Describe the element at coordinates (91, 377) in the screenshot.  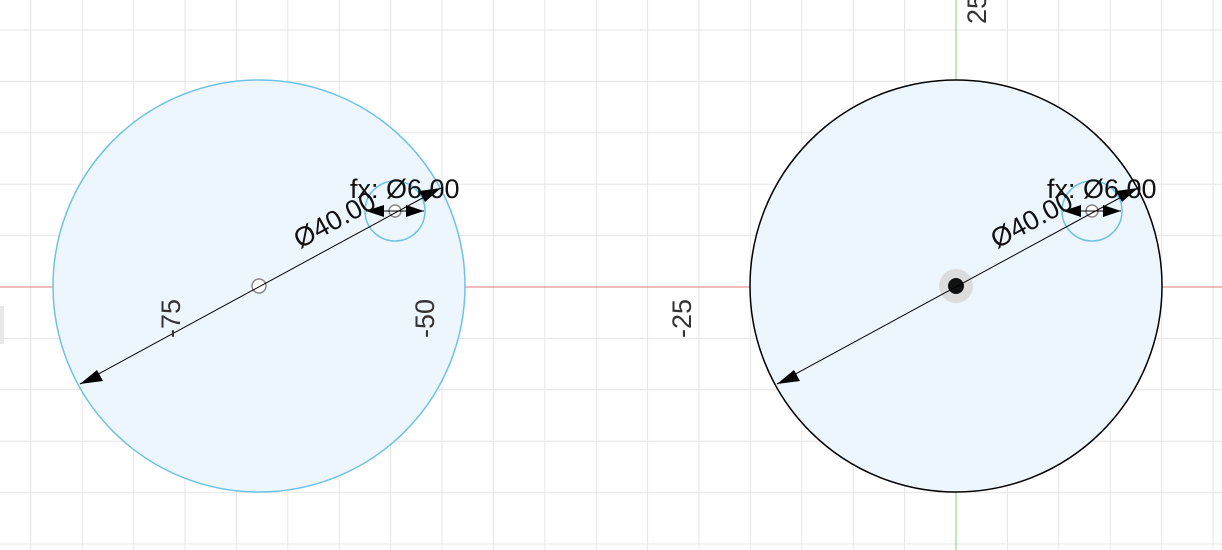
I see `left-outer-dimension-arrow` at that location.